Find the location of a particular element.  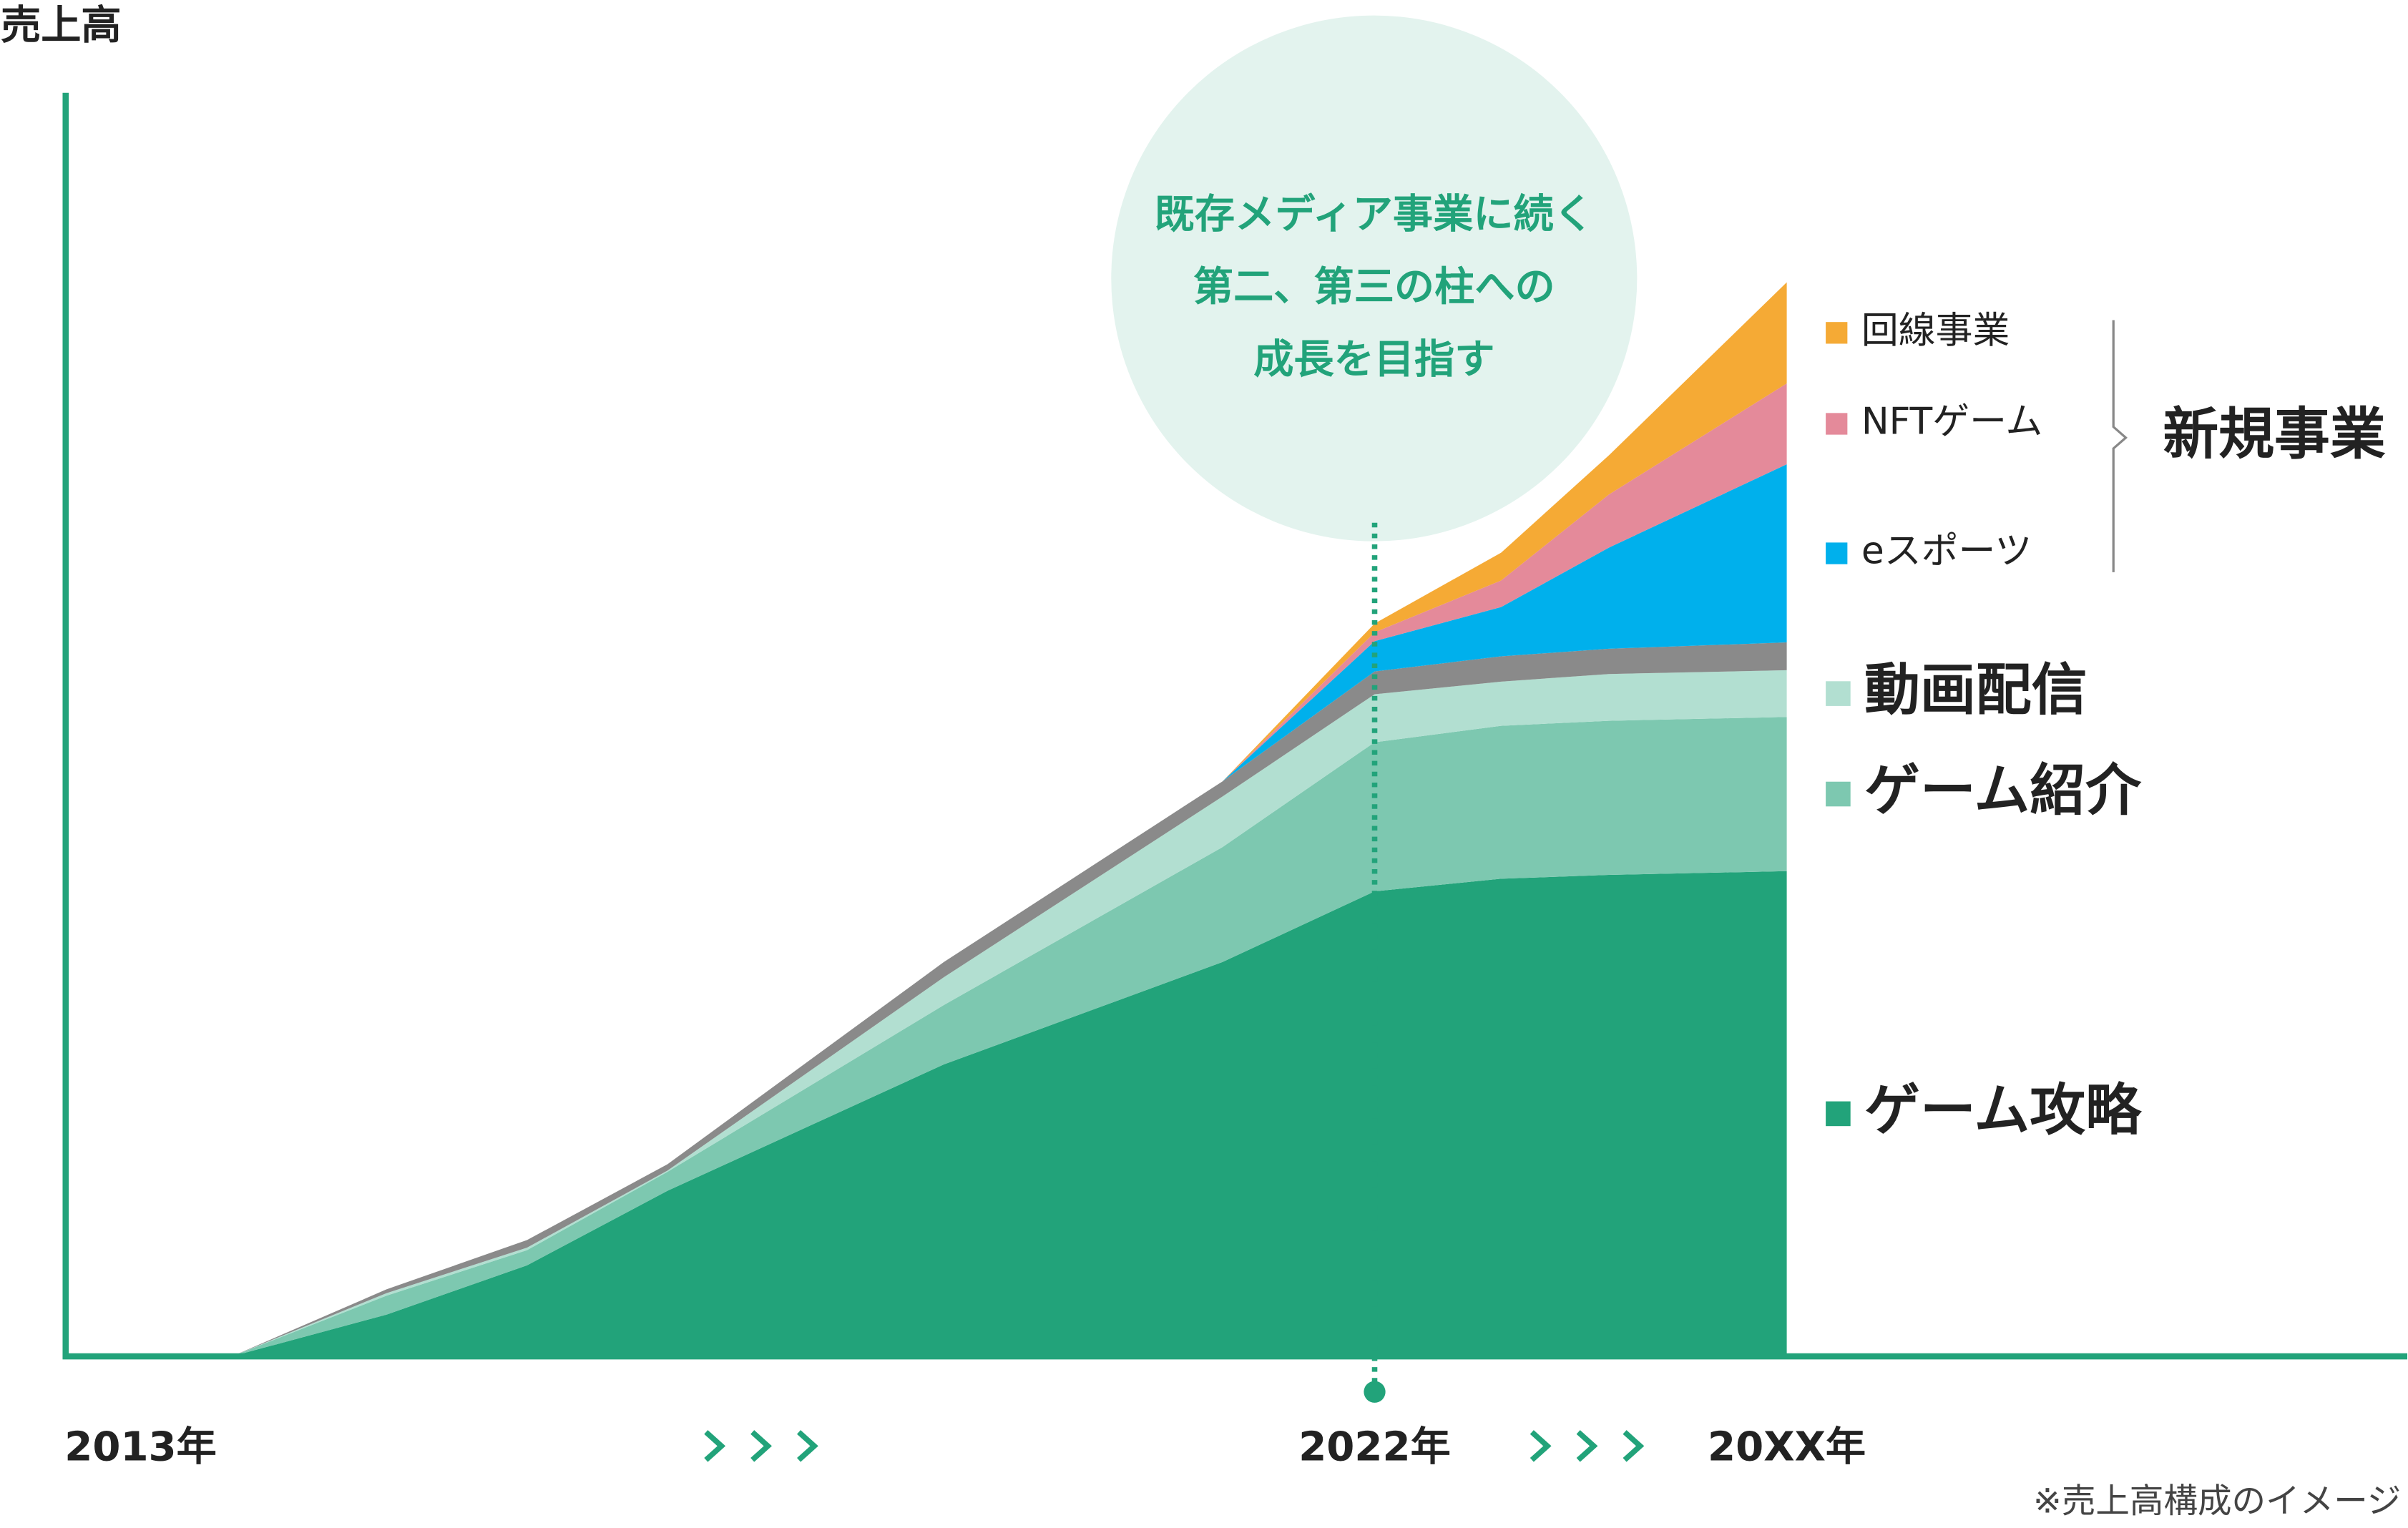

chevrons is located at coordinates (1174, 1446).